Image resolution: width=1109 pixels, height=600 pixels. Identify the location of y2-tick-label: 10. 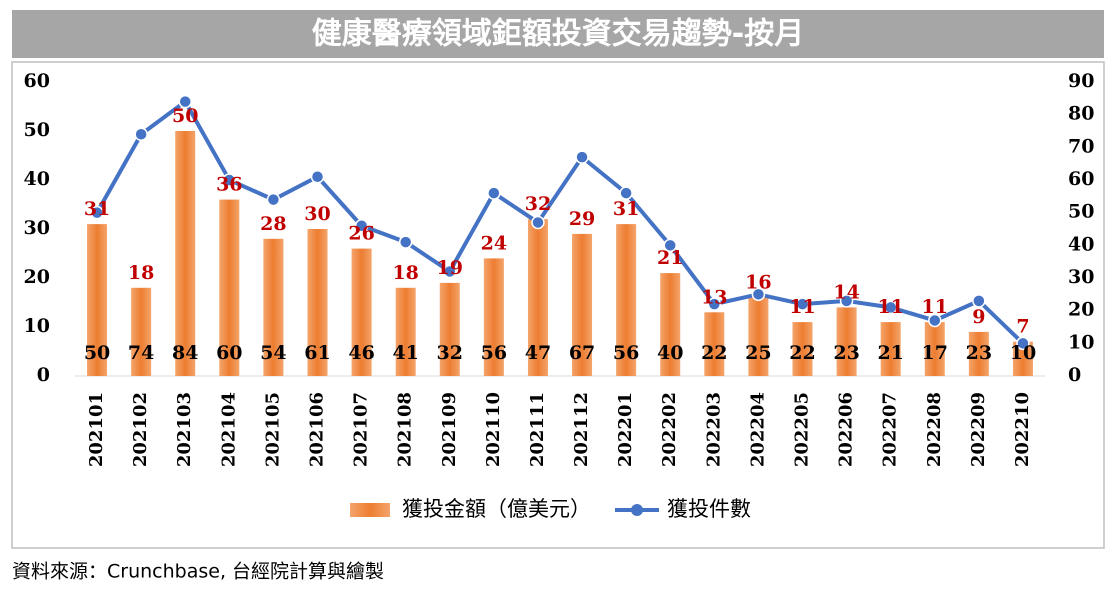
(1081, 342).